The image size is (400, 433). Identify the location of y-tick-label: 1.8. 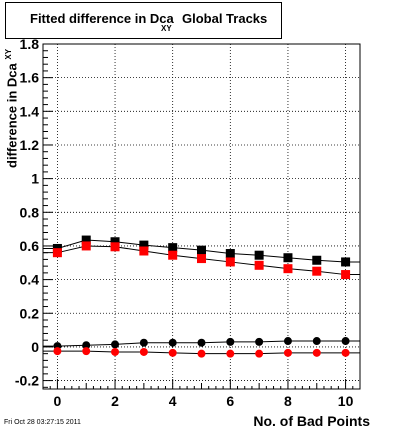
(30, 44).